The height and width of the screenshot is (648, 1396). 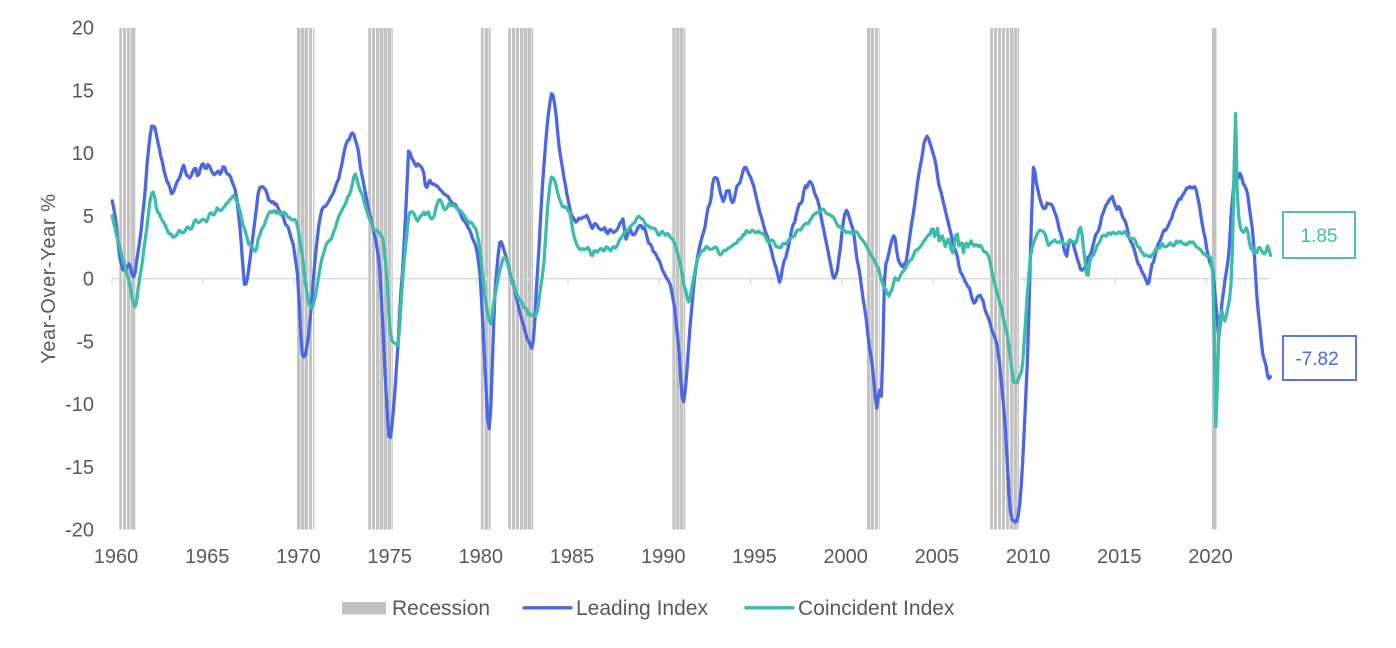 I want to click on svg-text: 2020, so click(x=1210, y=557).